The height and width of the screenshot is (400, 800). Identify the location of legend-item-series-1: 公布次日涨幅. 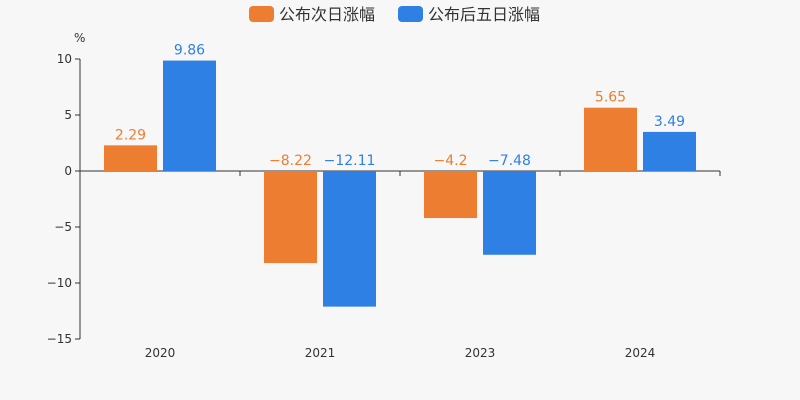
(312, 14).